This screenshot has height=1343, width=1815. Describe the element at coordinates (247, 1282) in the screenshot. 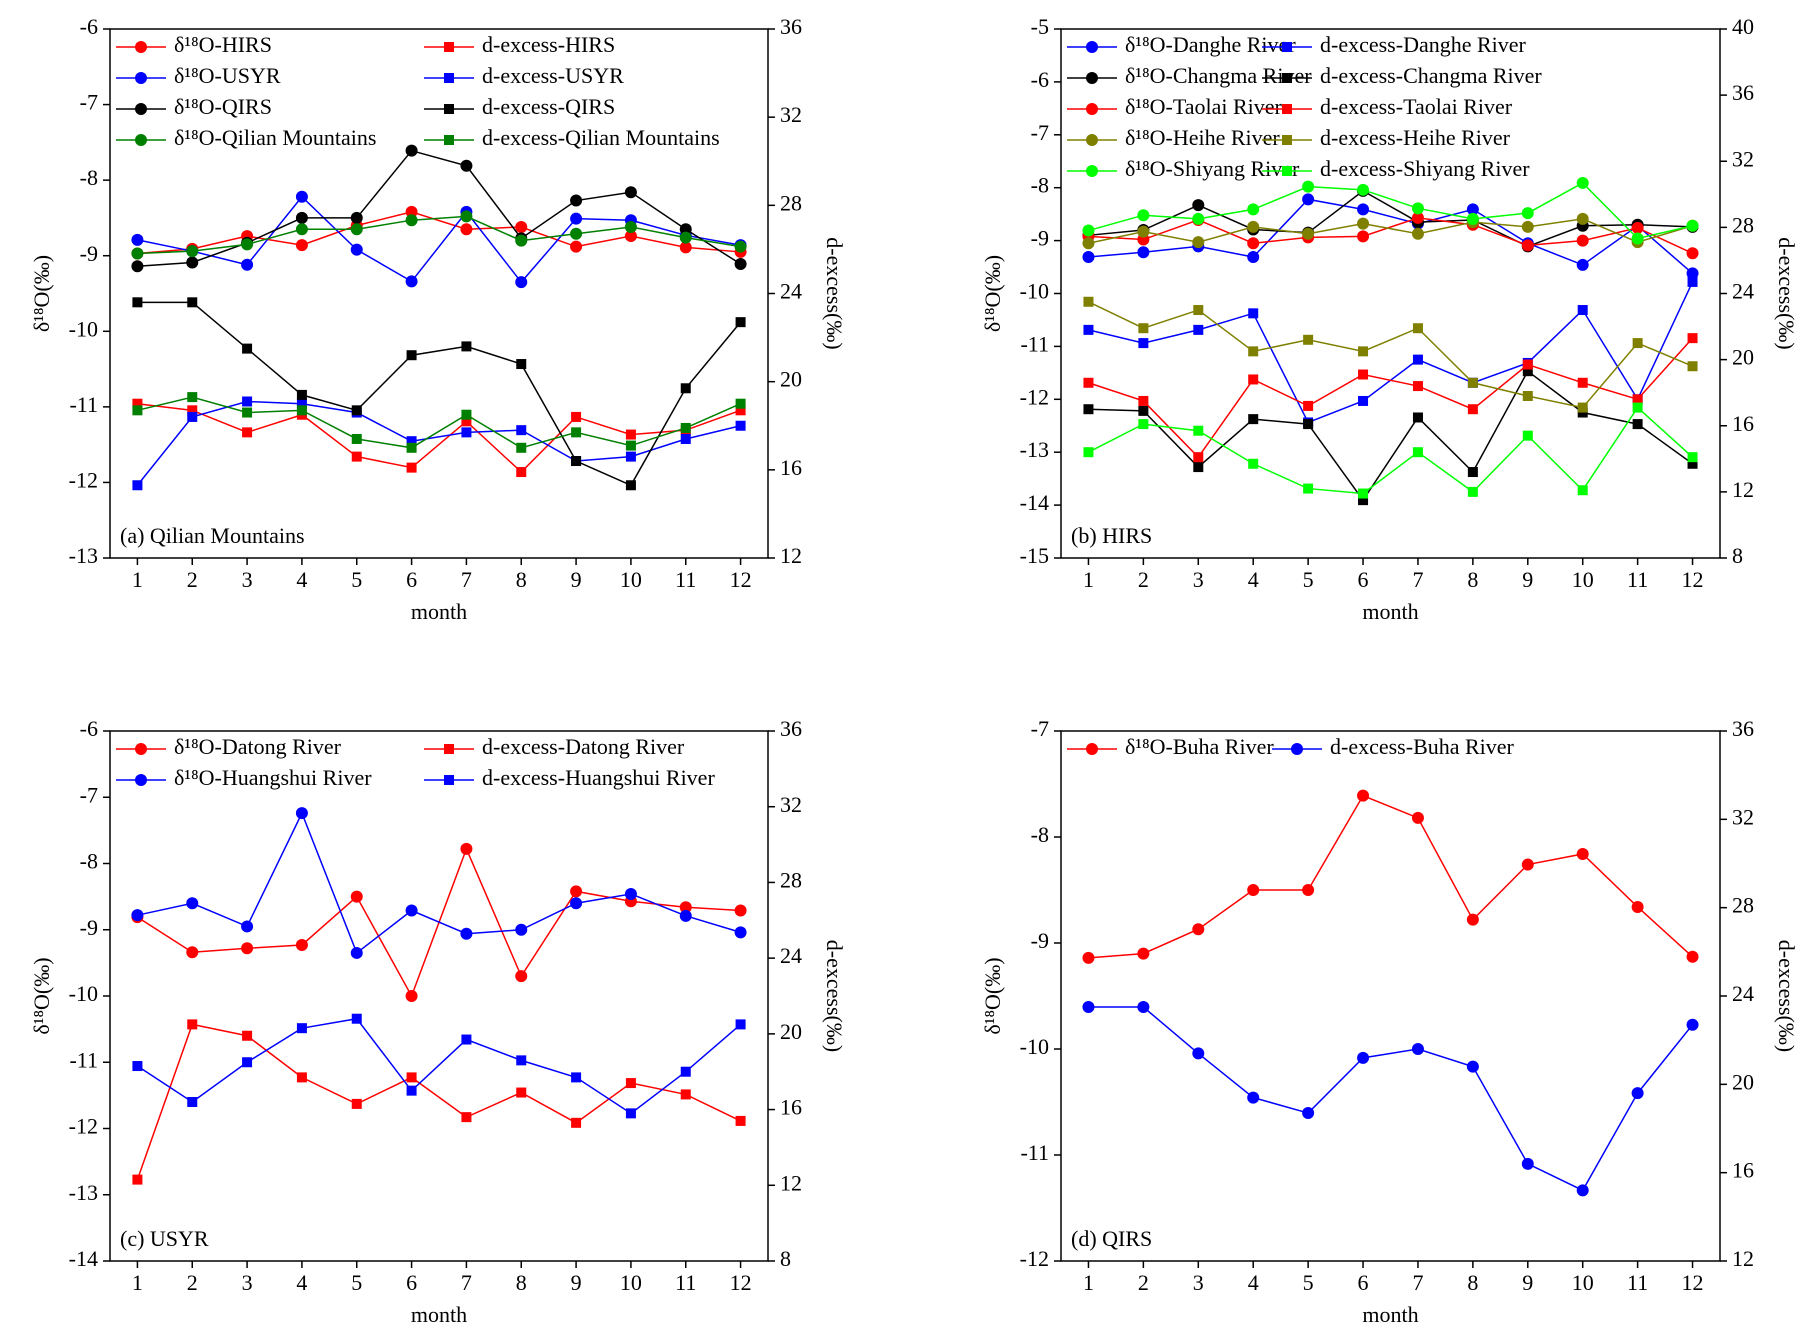

I see `x-tick-label: 3` at that location.